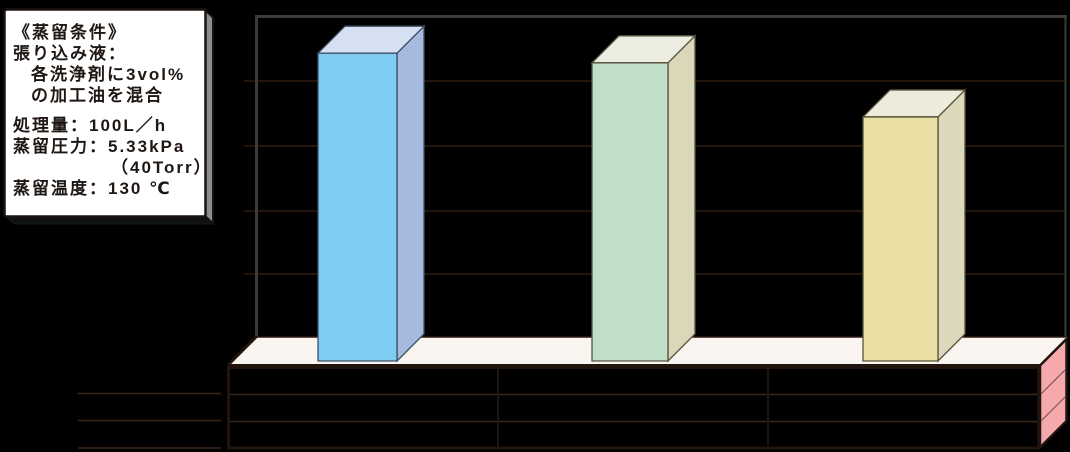 Image resolution: width=1070 pixels, height=452 pixels. I want to click on bar-1-front-face, so click(357, 207).